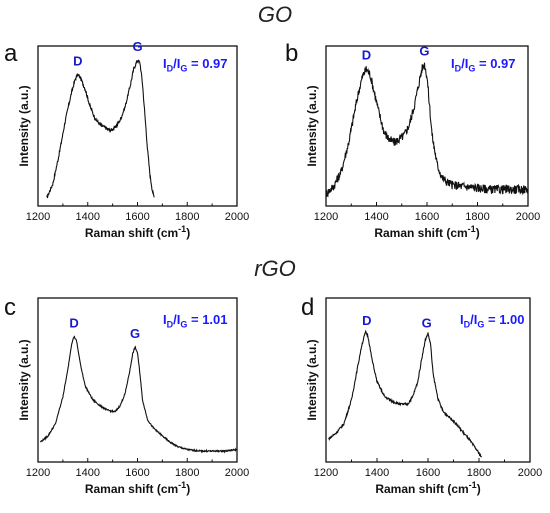 Image resolution: width=550 pixels, height=513 pixels. Describe the element at coordinates (10, 307) in the screenshot. I see `panel-letter: c` at that location.